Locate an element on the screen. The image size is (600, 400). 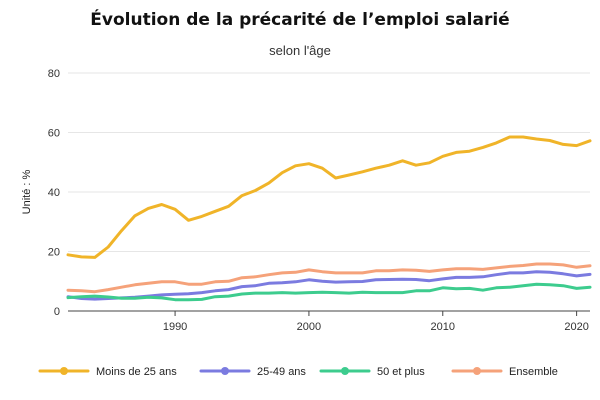
y-axis-label: Unité : % is located at coordinates (27, 191).